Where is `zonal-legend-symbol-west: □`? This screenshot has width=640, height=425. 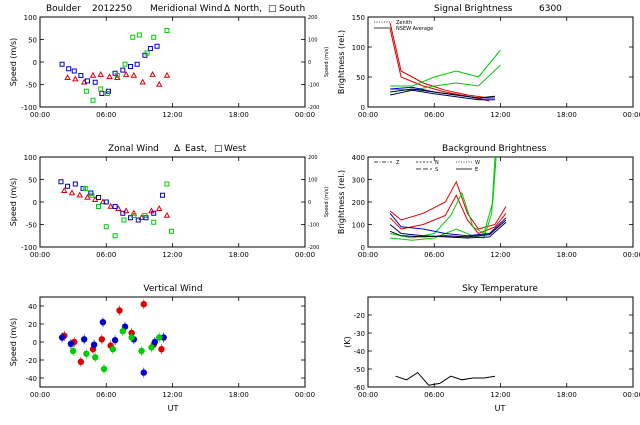
zonal-legend-symbol-west: □ is located at coordinates (218, 149).